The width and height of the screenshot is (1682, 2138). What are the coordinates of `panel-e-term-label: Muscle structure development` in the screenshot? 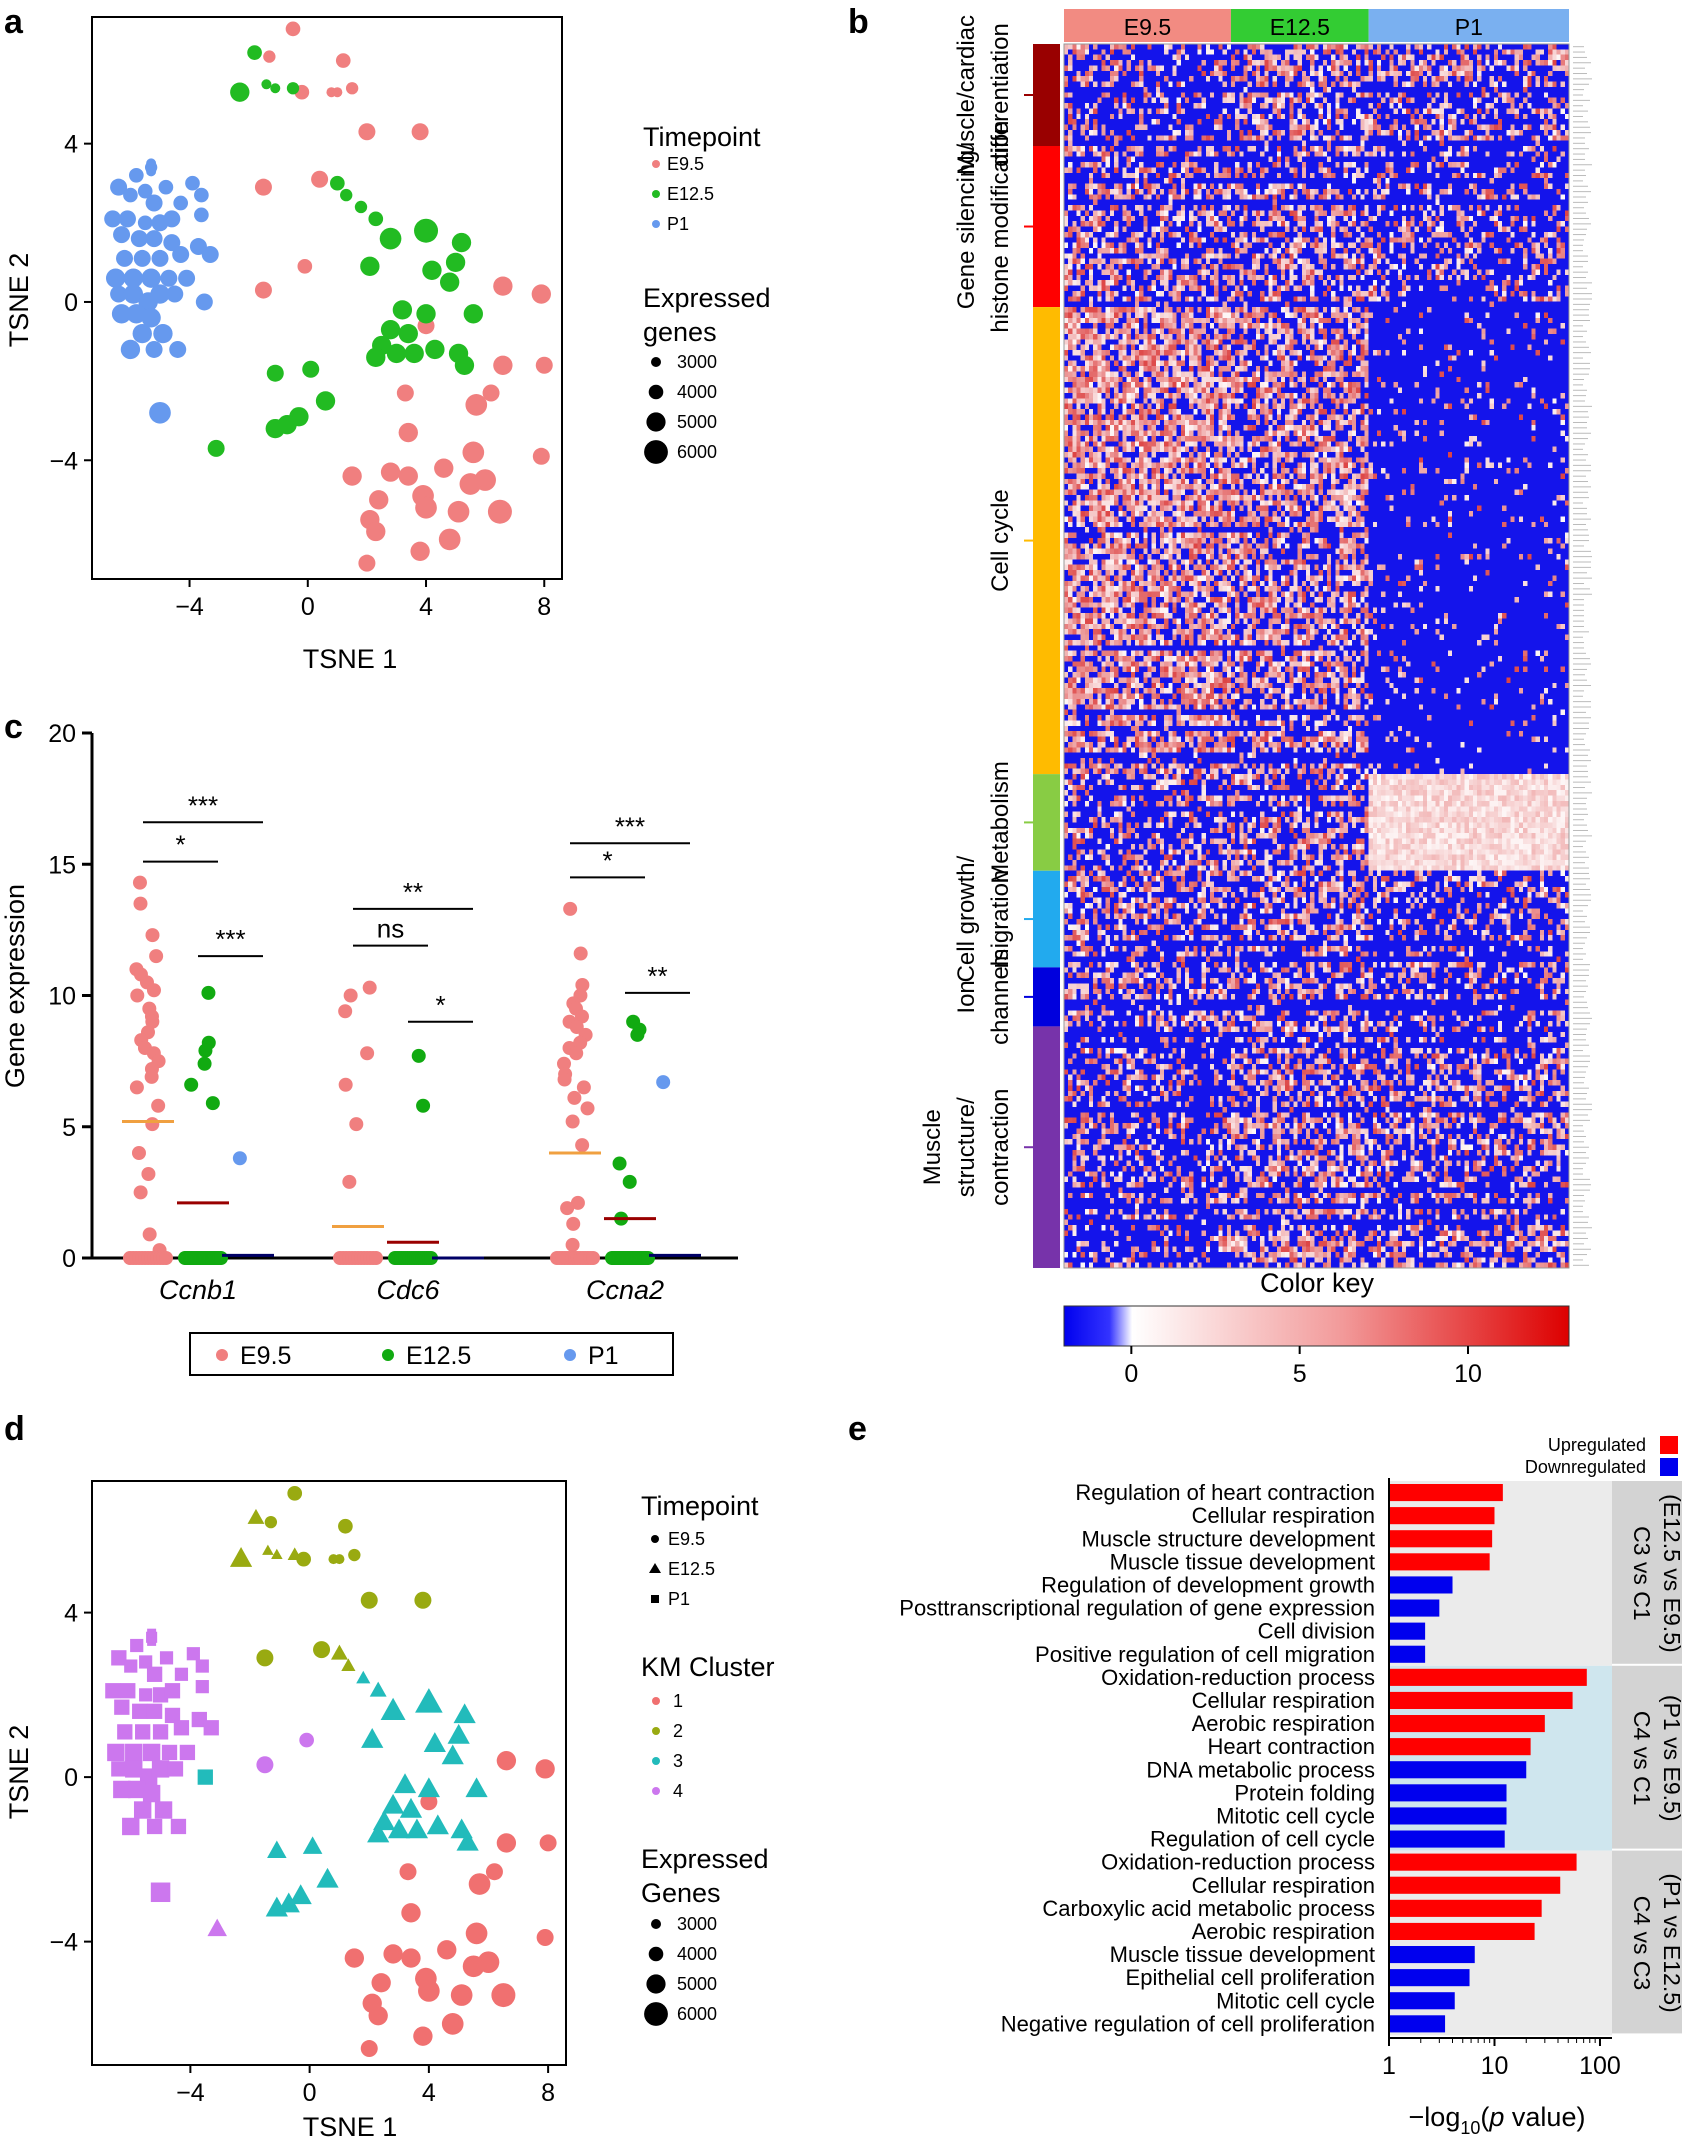 It's located at (1228, 1538).